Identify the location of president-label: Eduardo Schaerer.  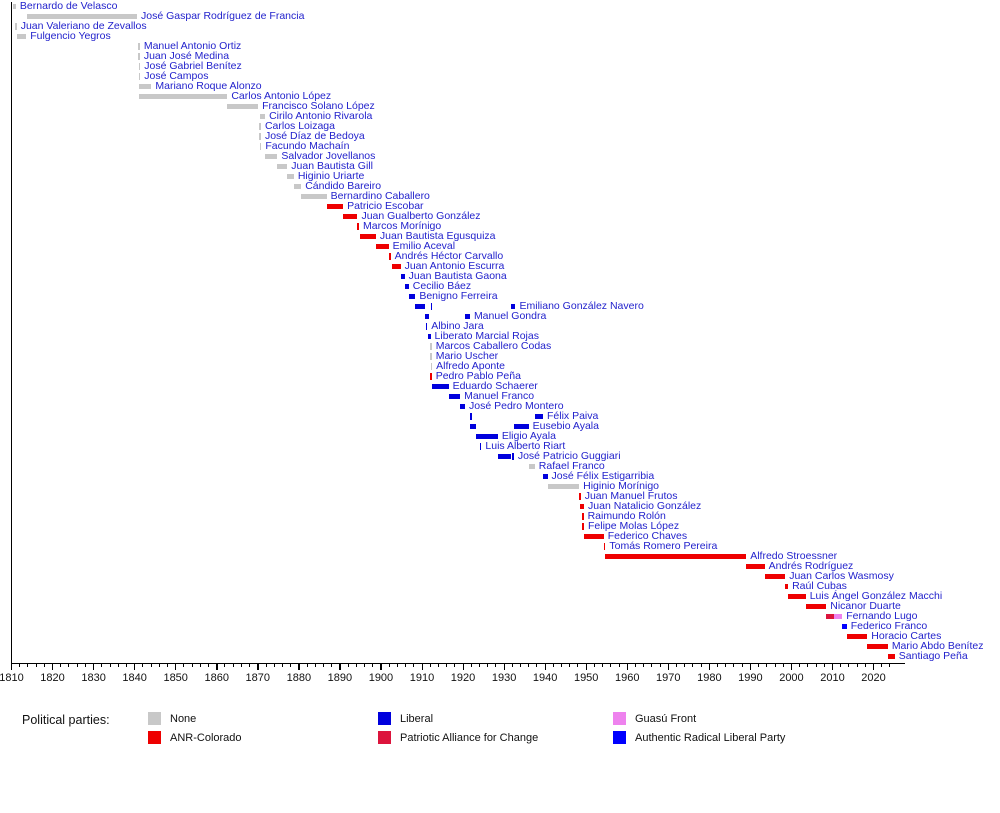
(495, 386).